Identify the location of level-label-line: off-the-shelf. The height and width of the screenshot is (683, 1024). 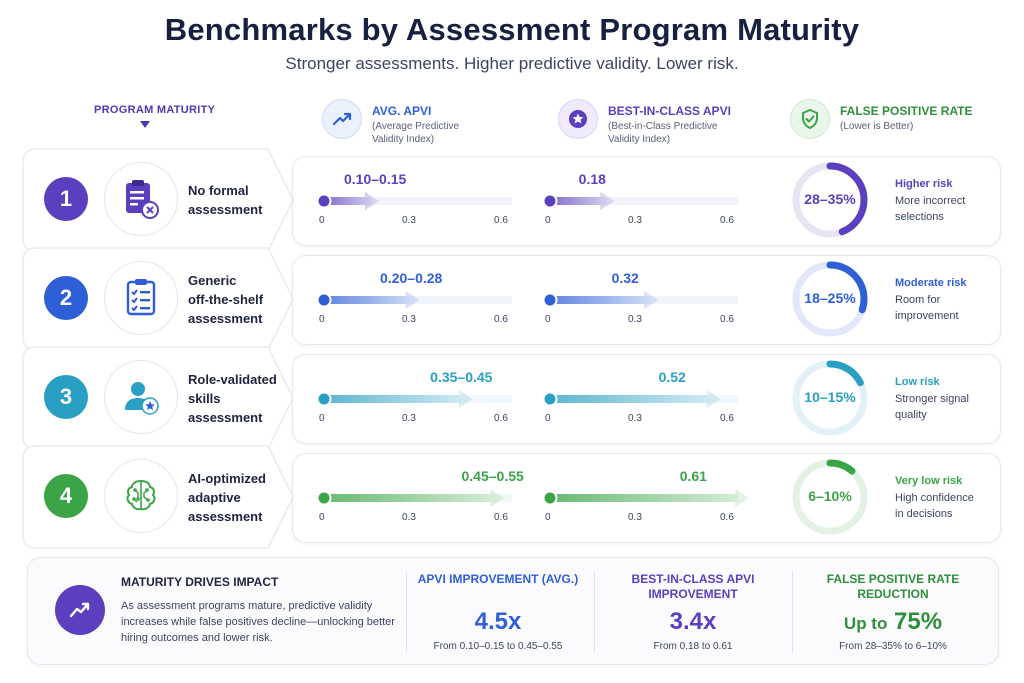
(226, 299).